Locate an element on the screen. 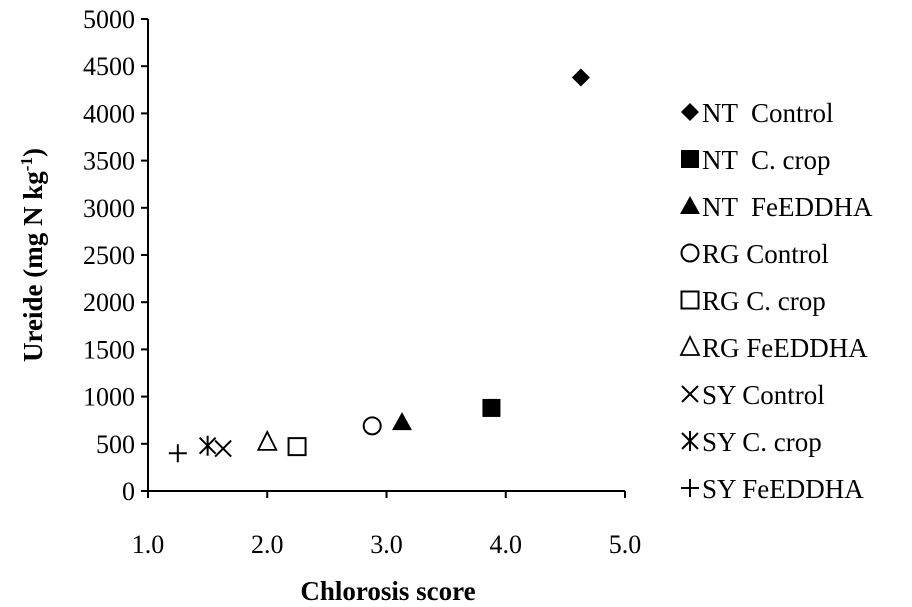 The image size is (912, 607). data-point-open-circle is located at coordinates (372, 426).